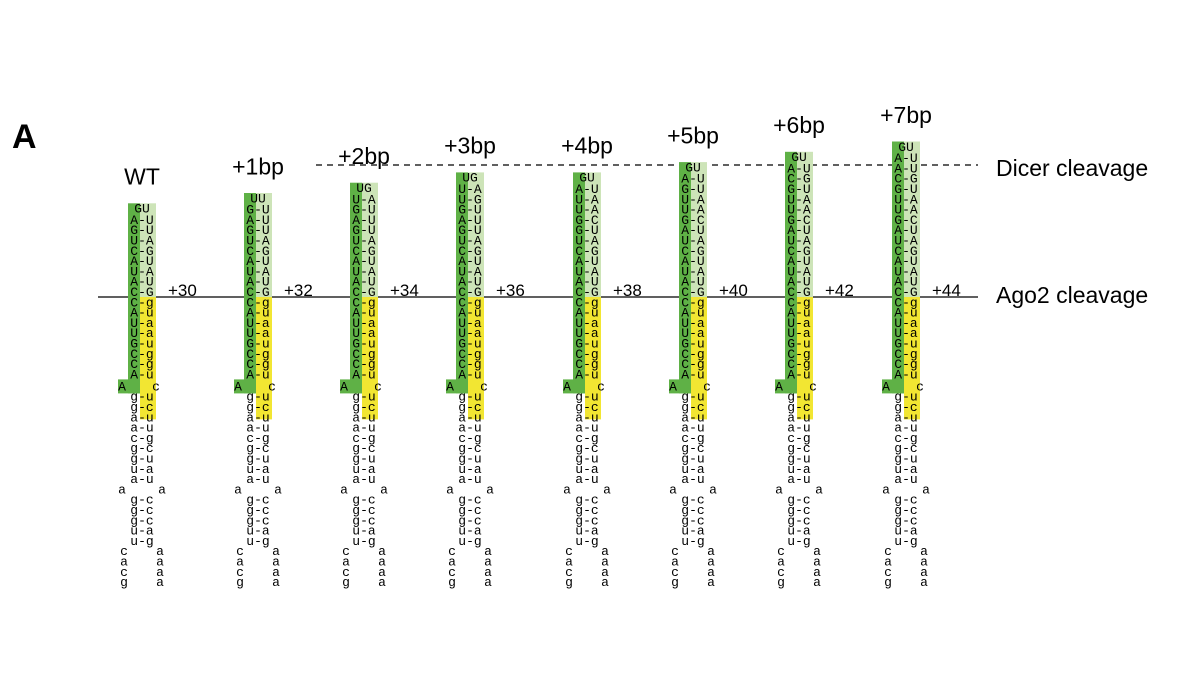 The height and width of the screenshot is (680, 1201). I want to click on position-label: +40, so click(733, 290).